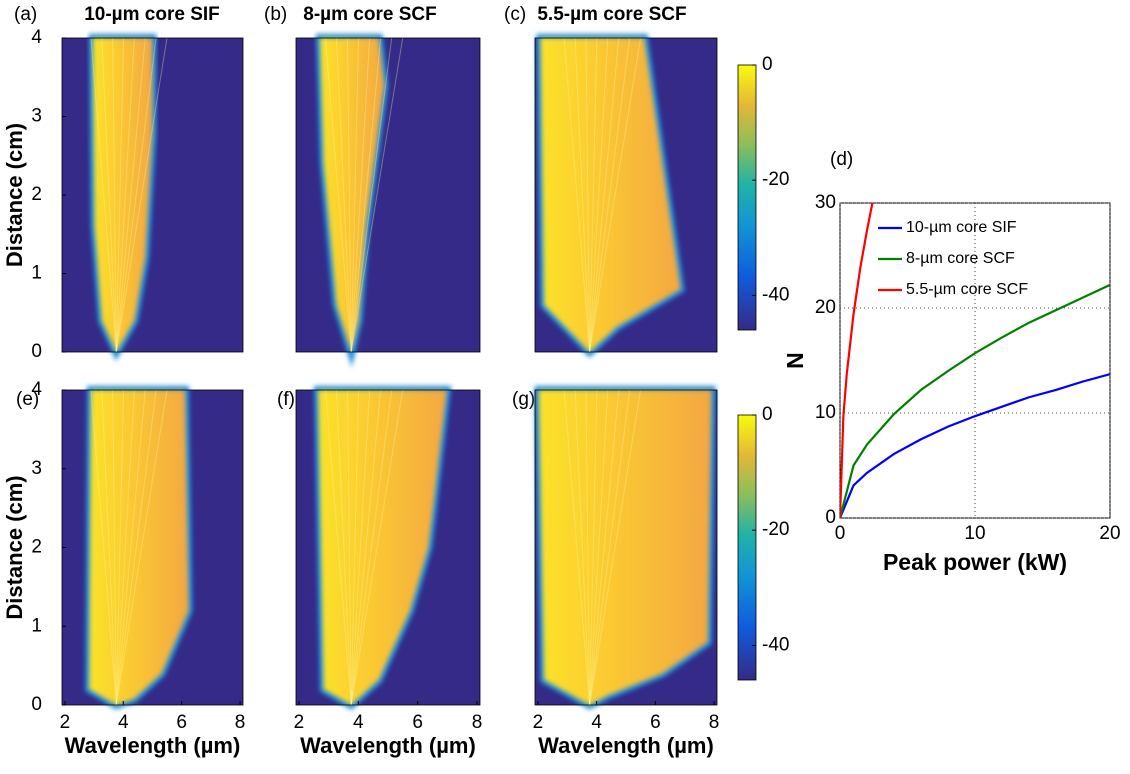 The image size is (1130, 774). Describe the element at coordinates (515, 14) in the screenshot. I see `panel-label: (c)` at that location.